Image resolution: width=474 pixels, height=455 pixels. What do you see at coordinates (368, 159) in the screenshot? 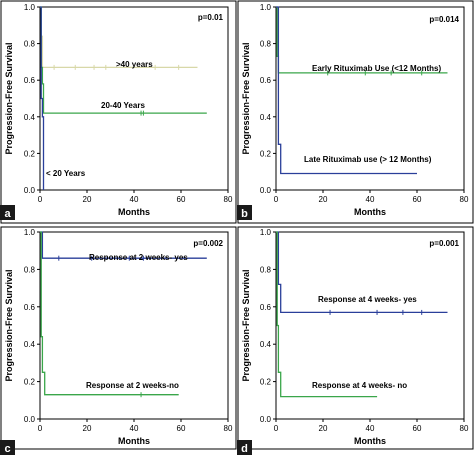
I see `series-label-2: Late Rituximab use (> 12 Months)` at bounding box center [368, 159].